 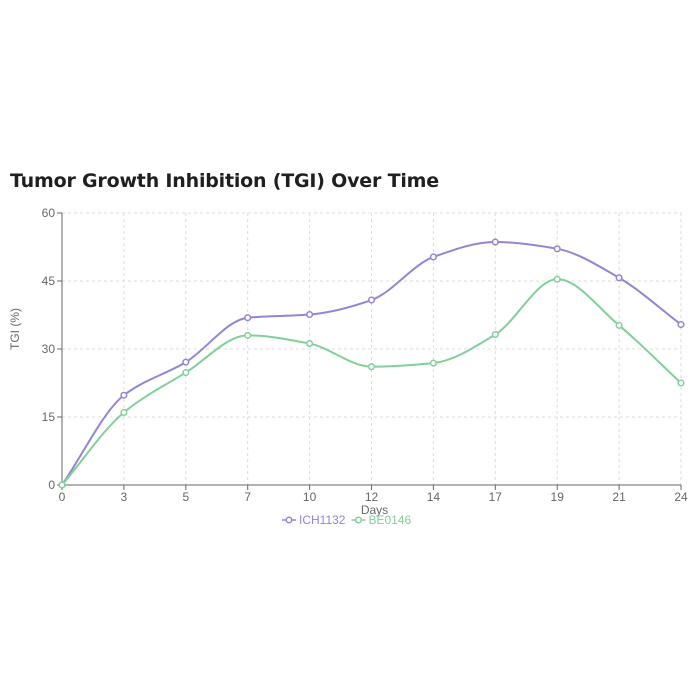 I want to click on x-tick-label: 10, so click(x=310, y=497).